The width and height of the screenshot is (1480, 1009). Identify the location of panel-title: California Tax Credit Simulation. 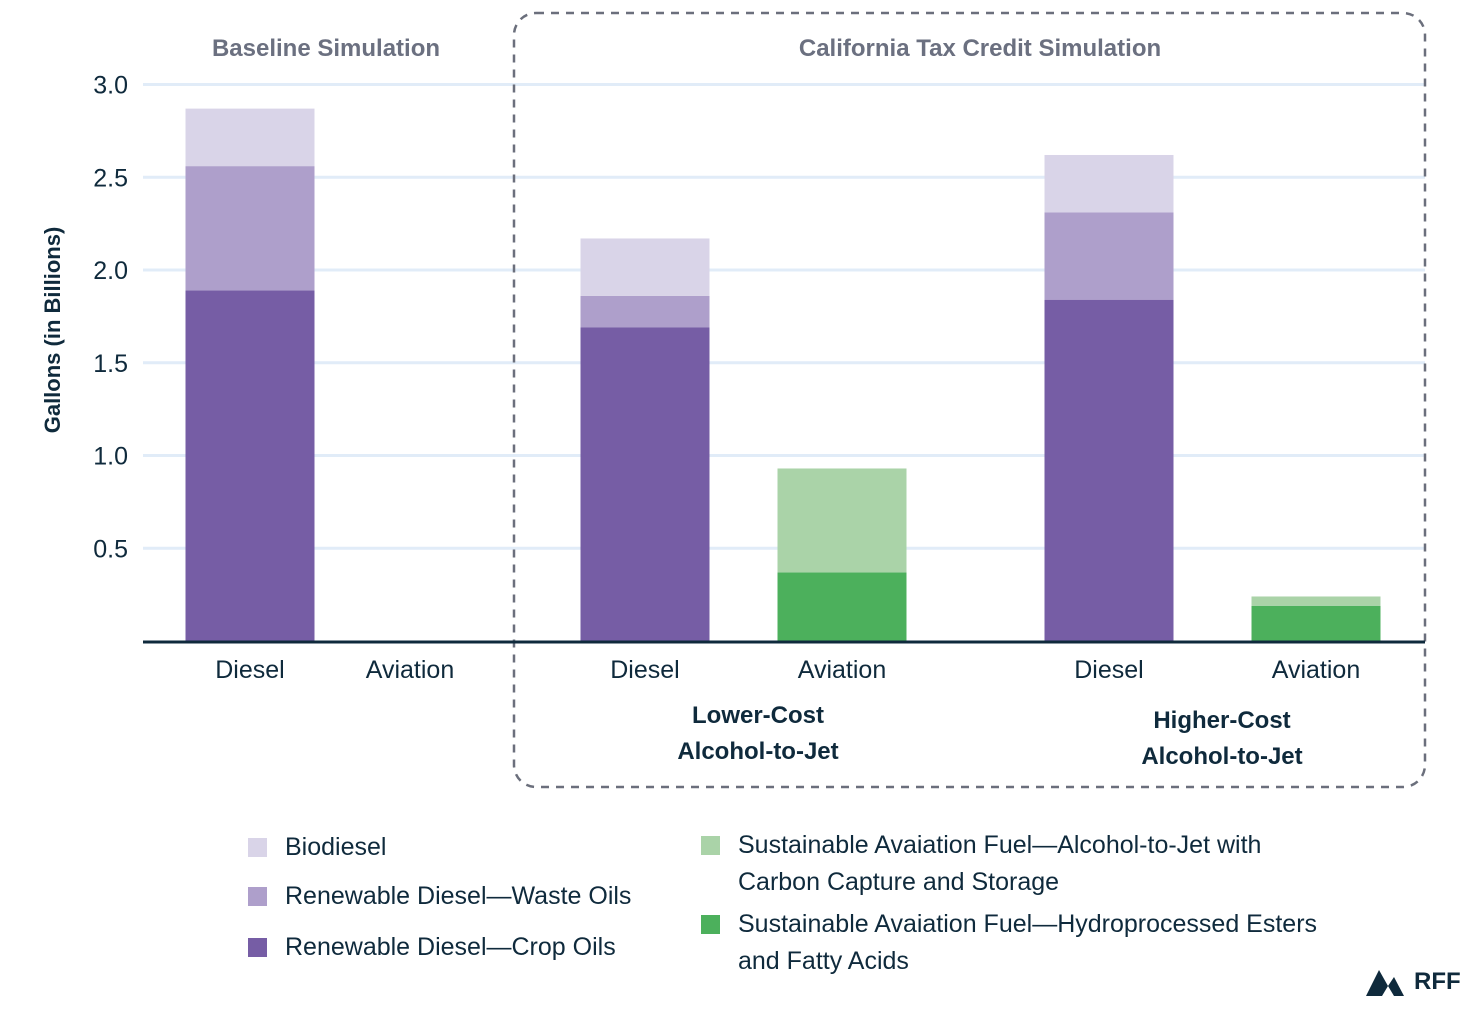
(980, 48).